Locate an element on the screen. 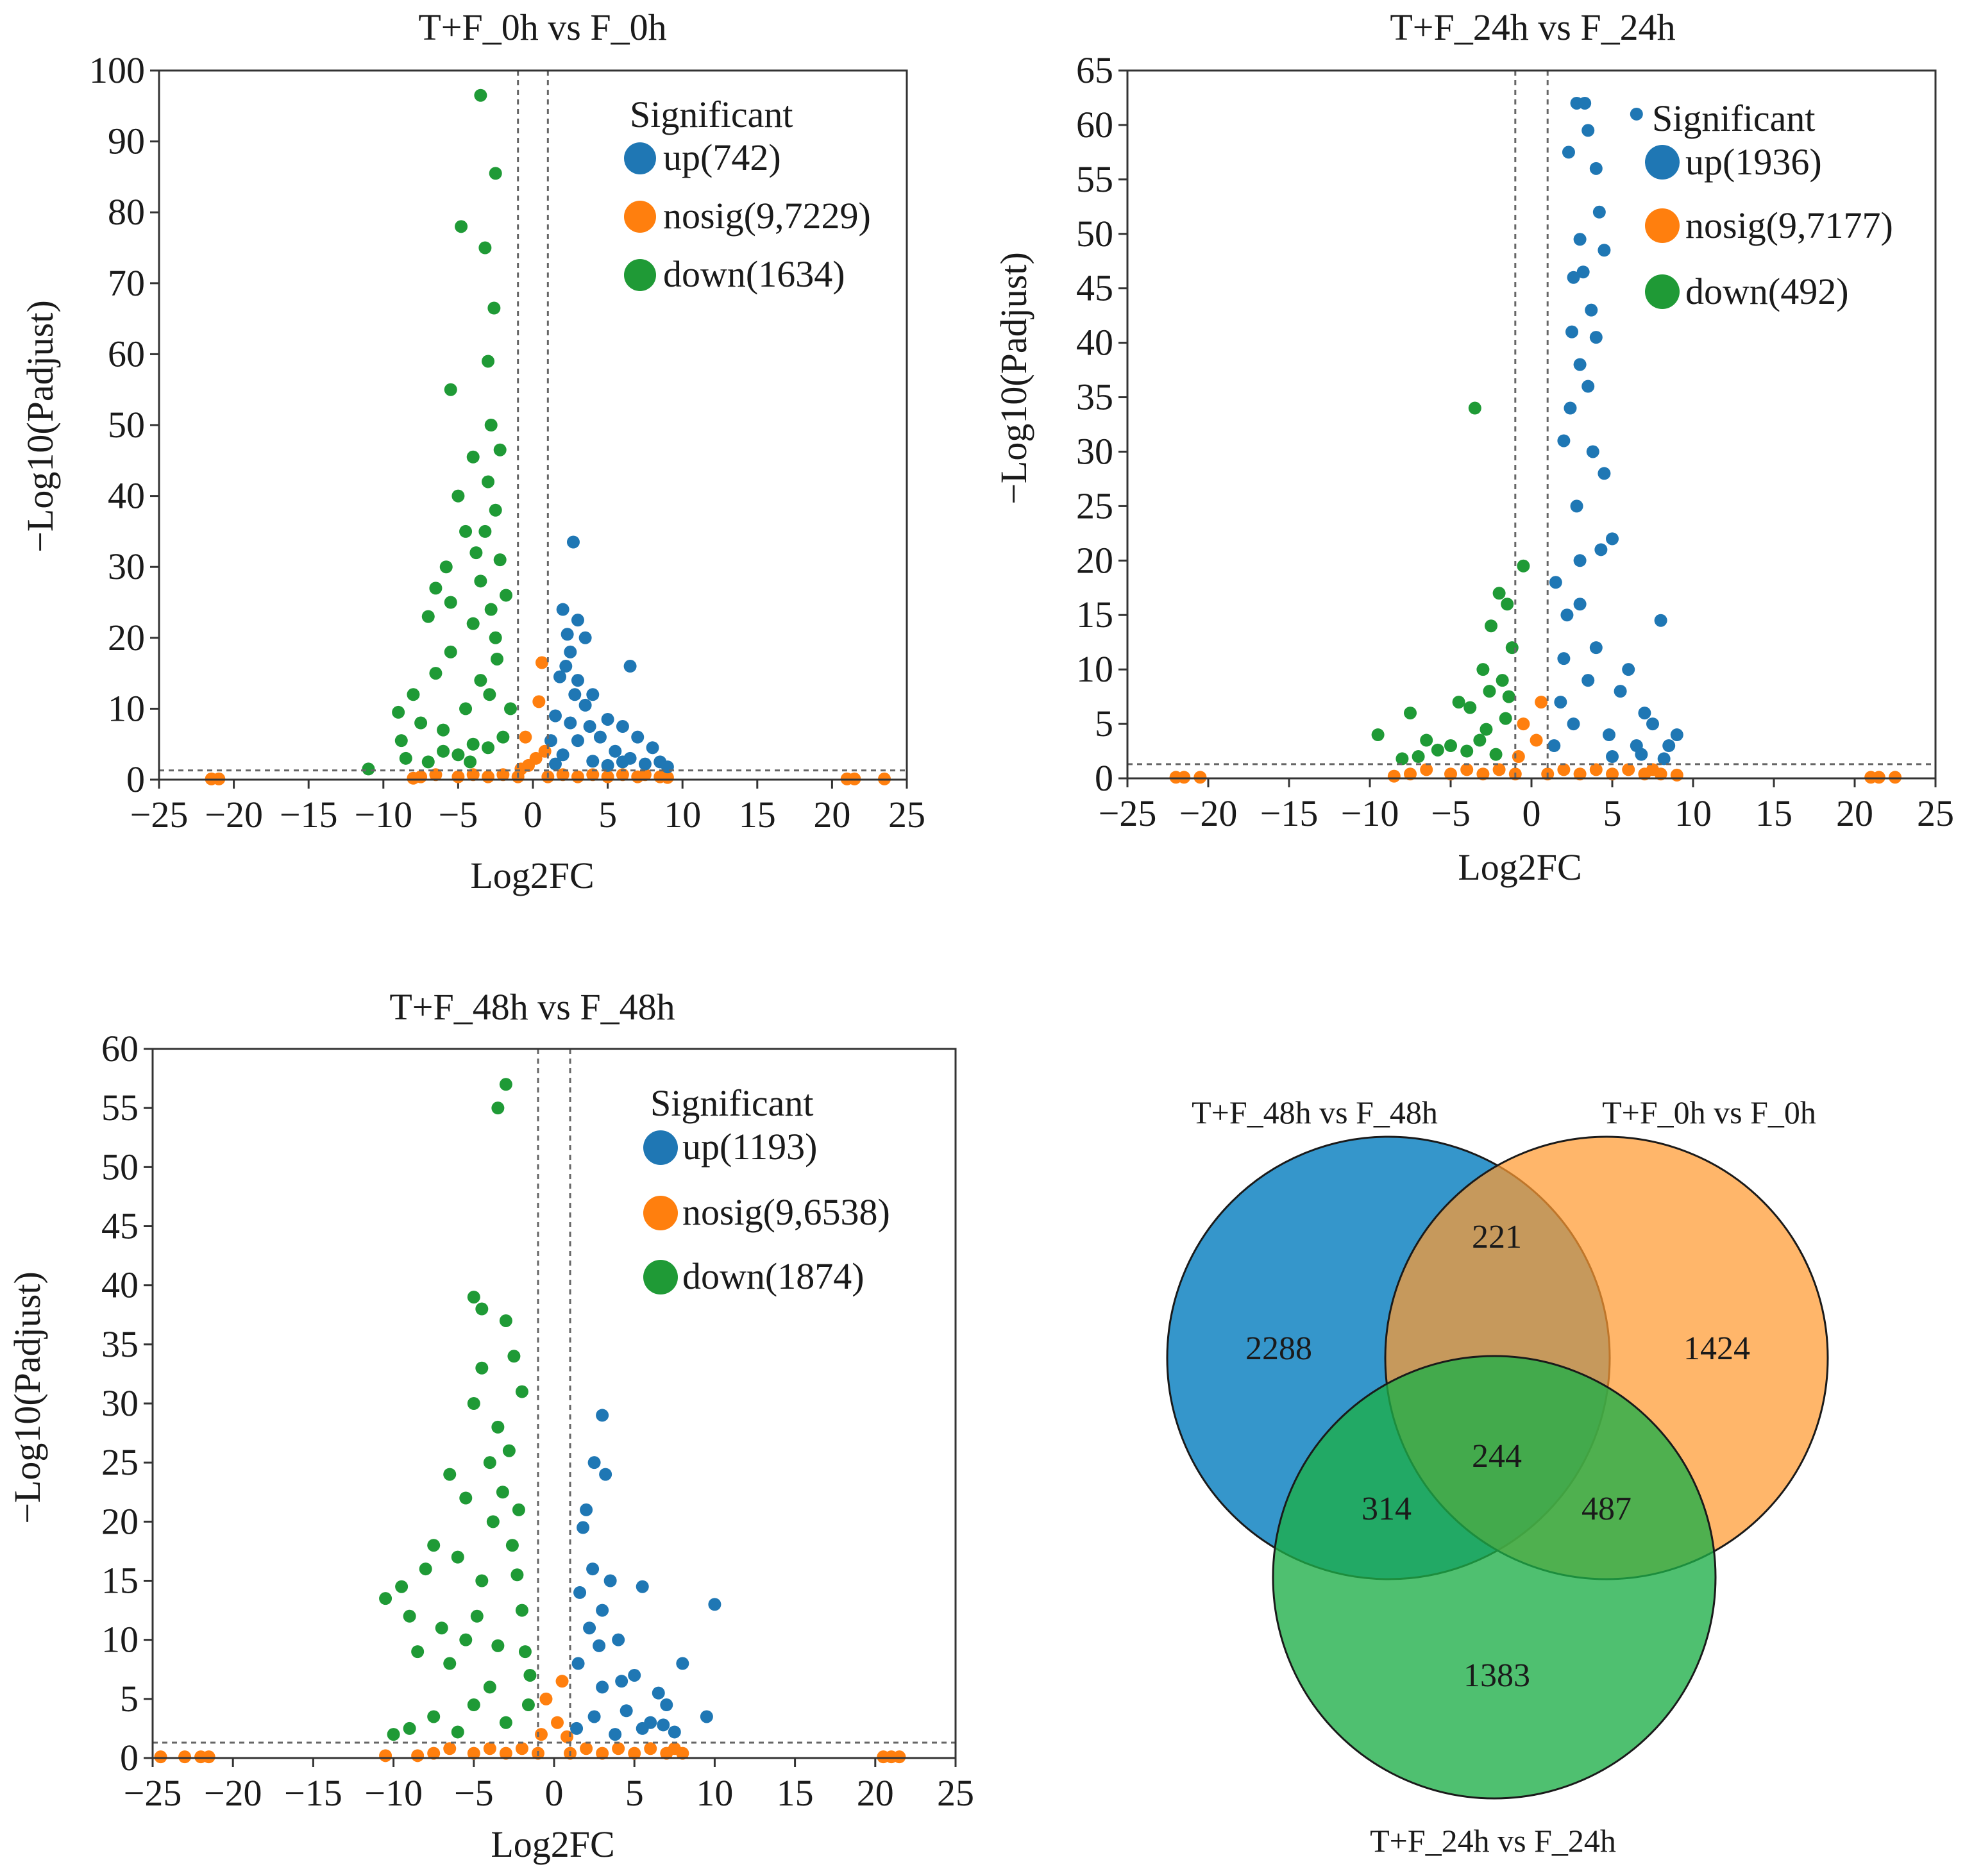 This screenshot has width=1965, height=1876. x-tick-label: −25 is located at coordinates (159, 814).